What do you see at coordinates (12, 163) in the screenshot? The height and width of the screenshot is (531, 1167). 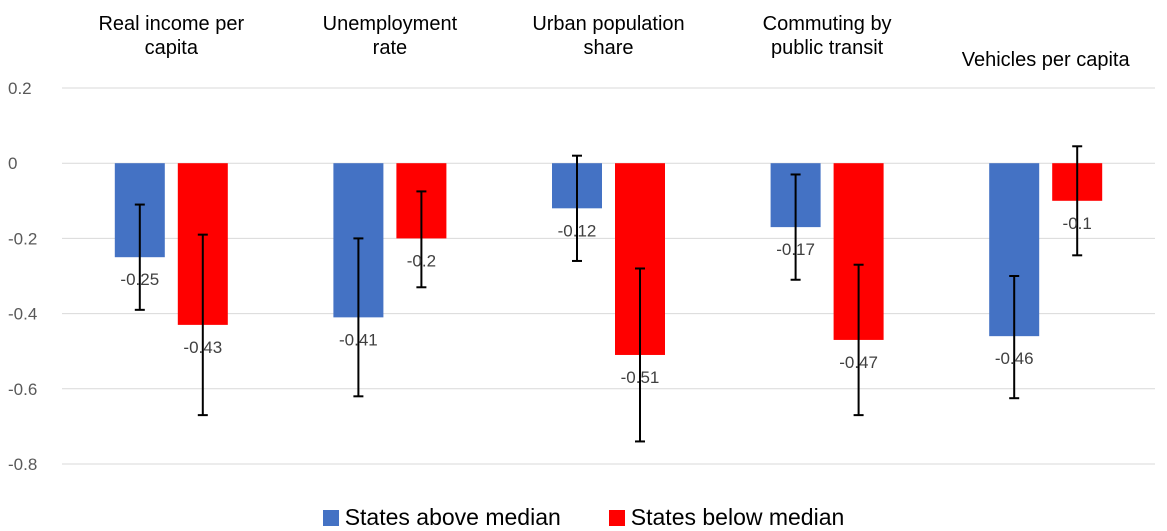 I see `y-tick-label: 0` at bounding box center [12, 163].